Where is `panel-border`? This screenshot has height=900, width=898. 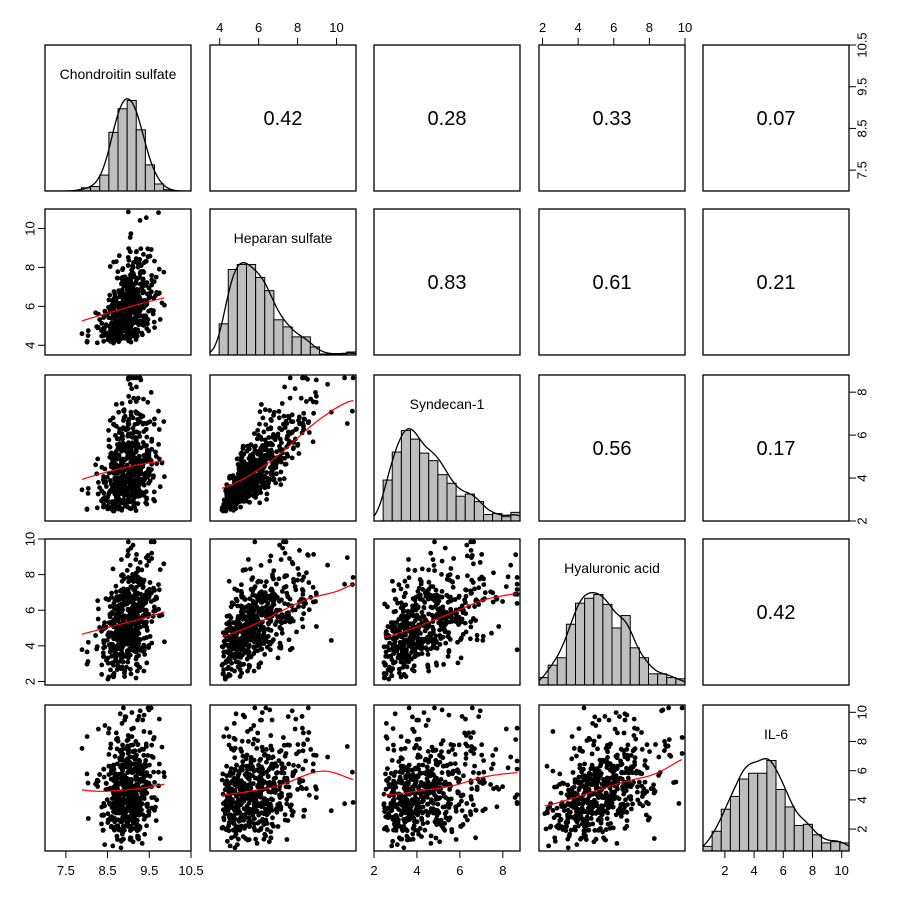 panel-border is located at coordinates (447, 118).